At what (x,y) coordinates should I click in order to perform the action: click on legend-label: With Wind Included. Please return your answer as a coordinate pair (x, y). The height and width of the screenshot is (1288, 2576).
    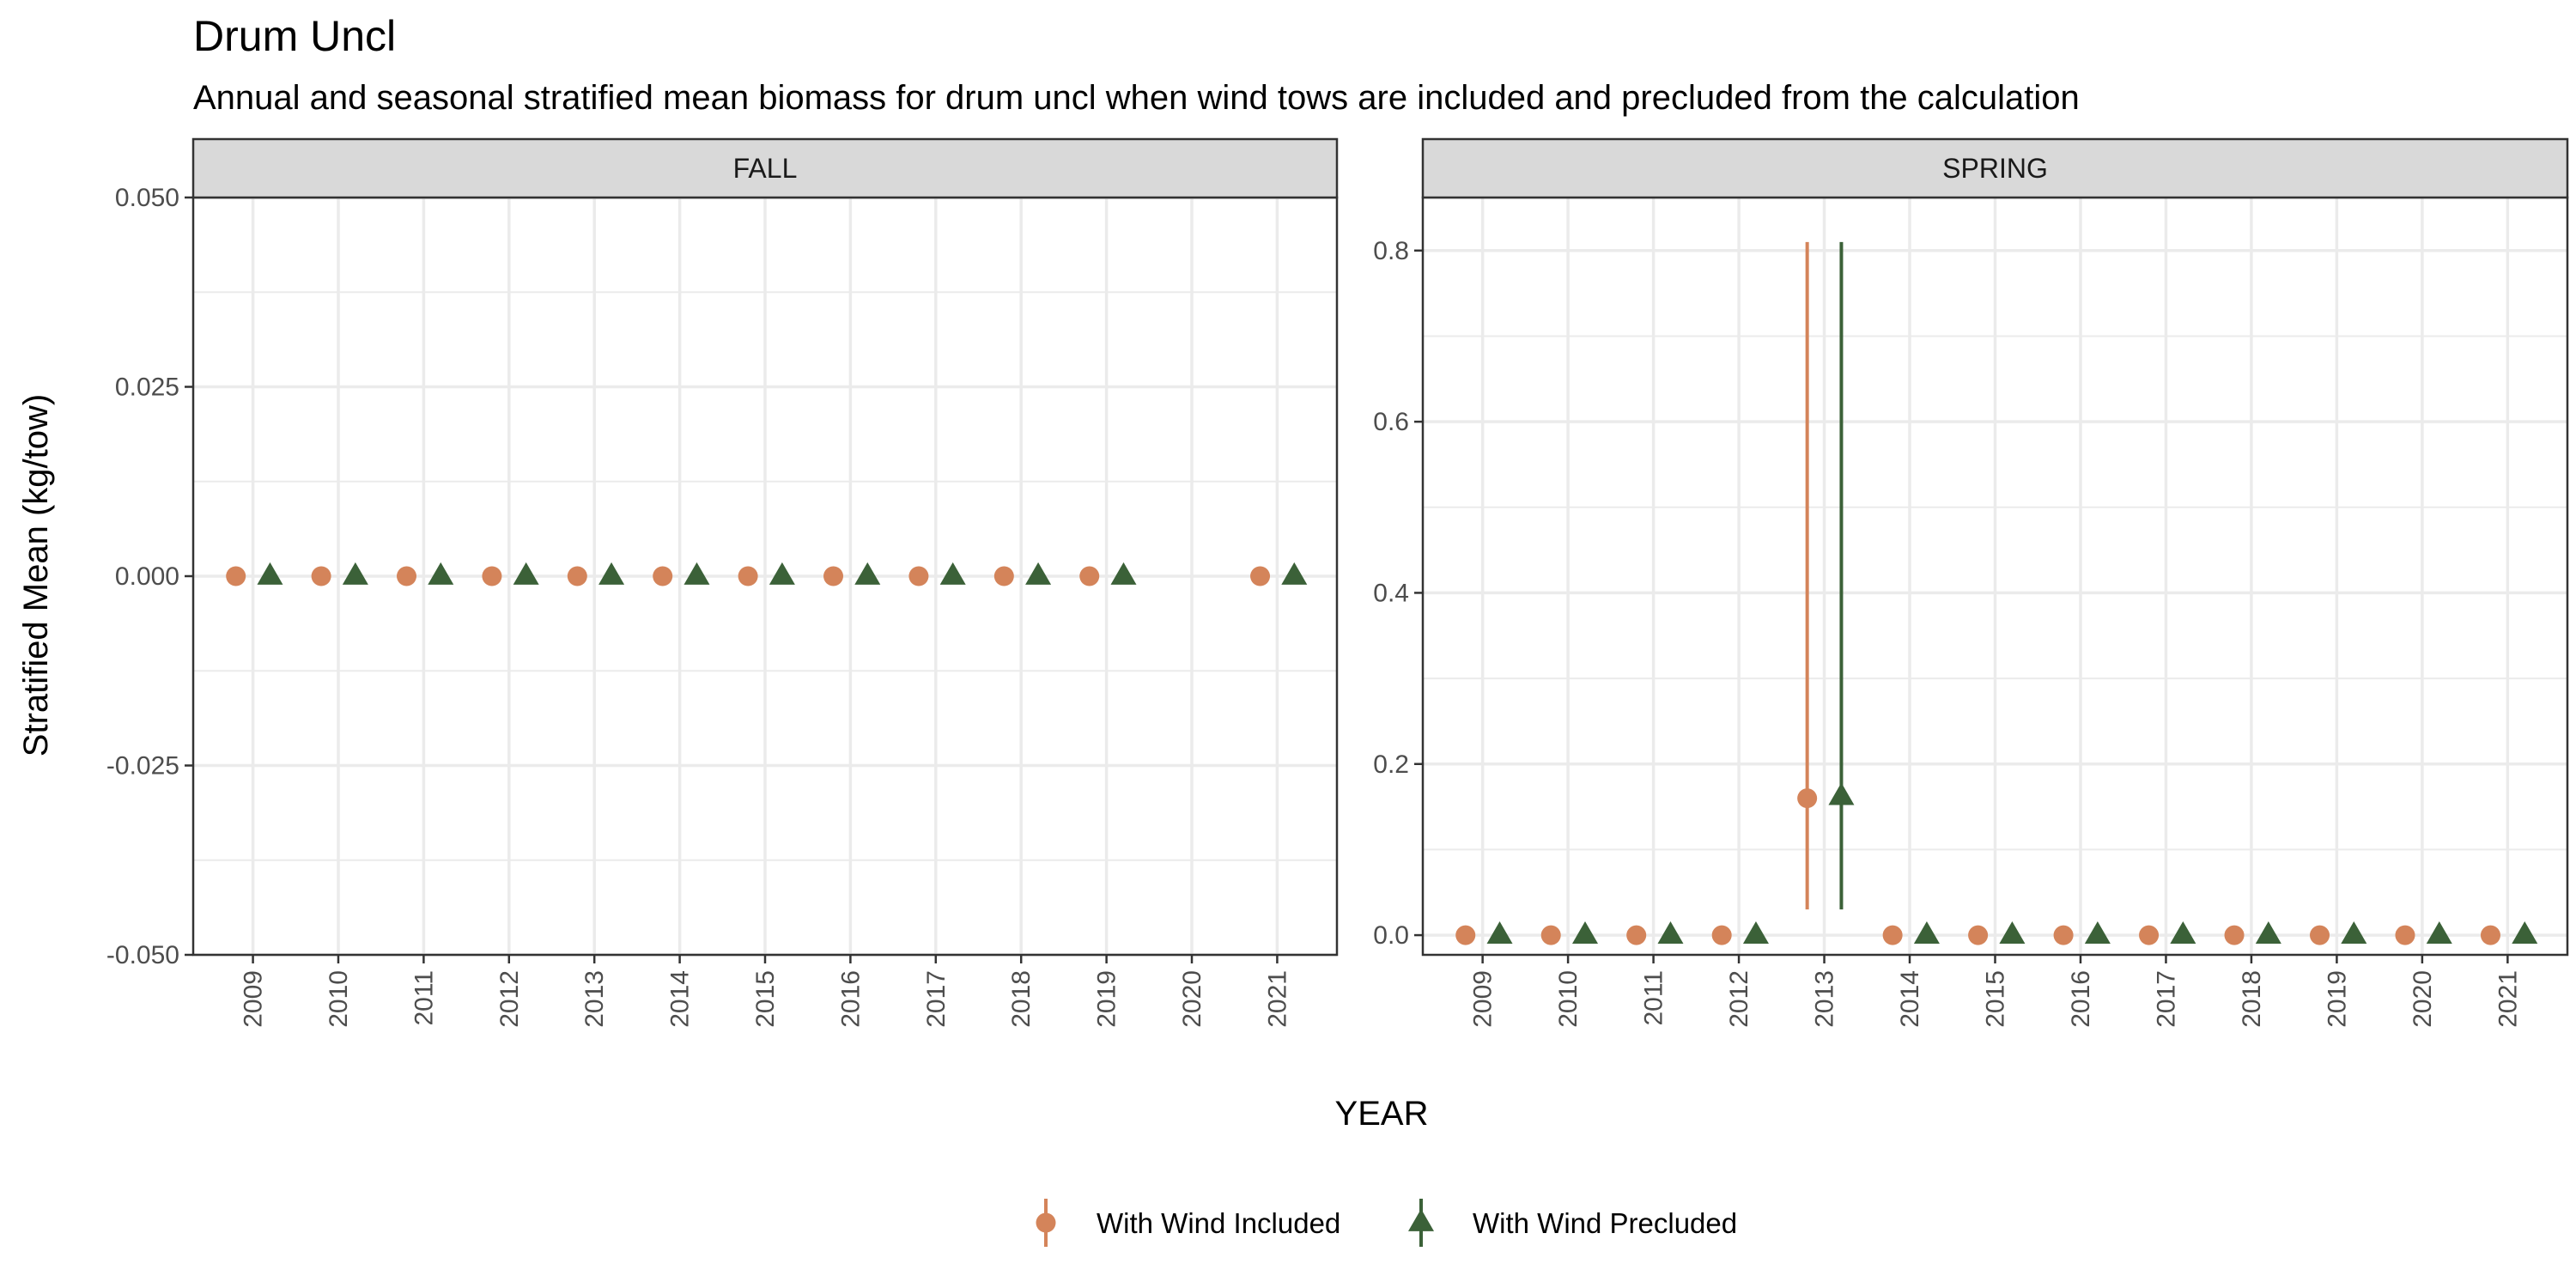
    Looking at the image, I should click on (1218, 1223).